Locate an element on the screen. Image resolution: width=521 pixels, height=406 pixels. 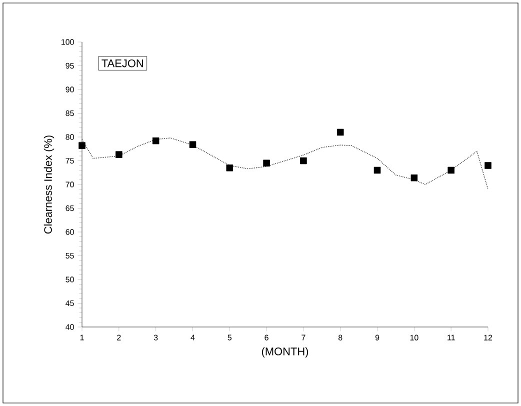
annotation: TAEJON is located at coordinates (122, 63).